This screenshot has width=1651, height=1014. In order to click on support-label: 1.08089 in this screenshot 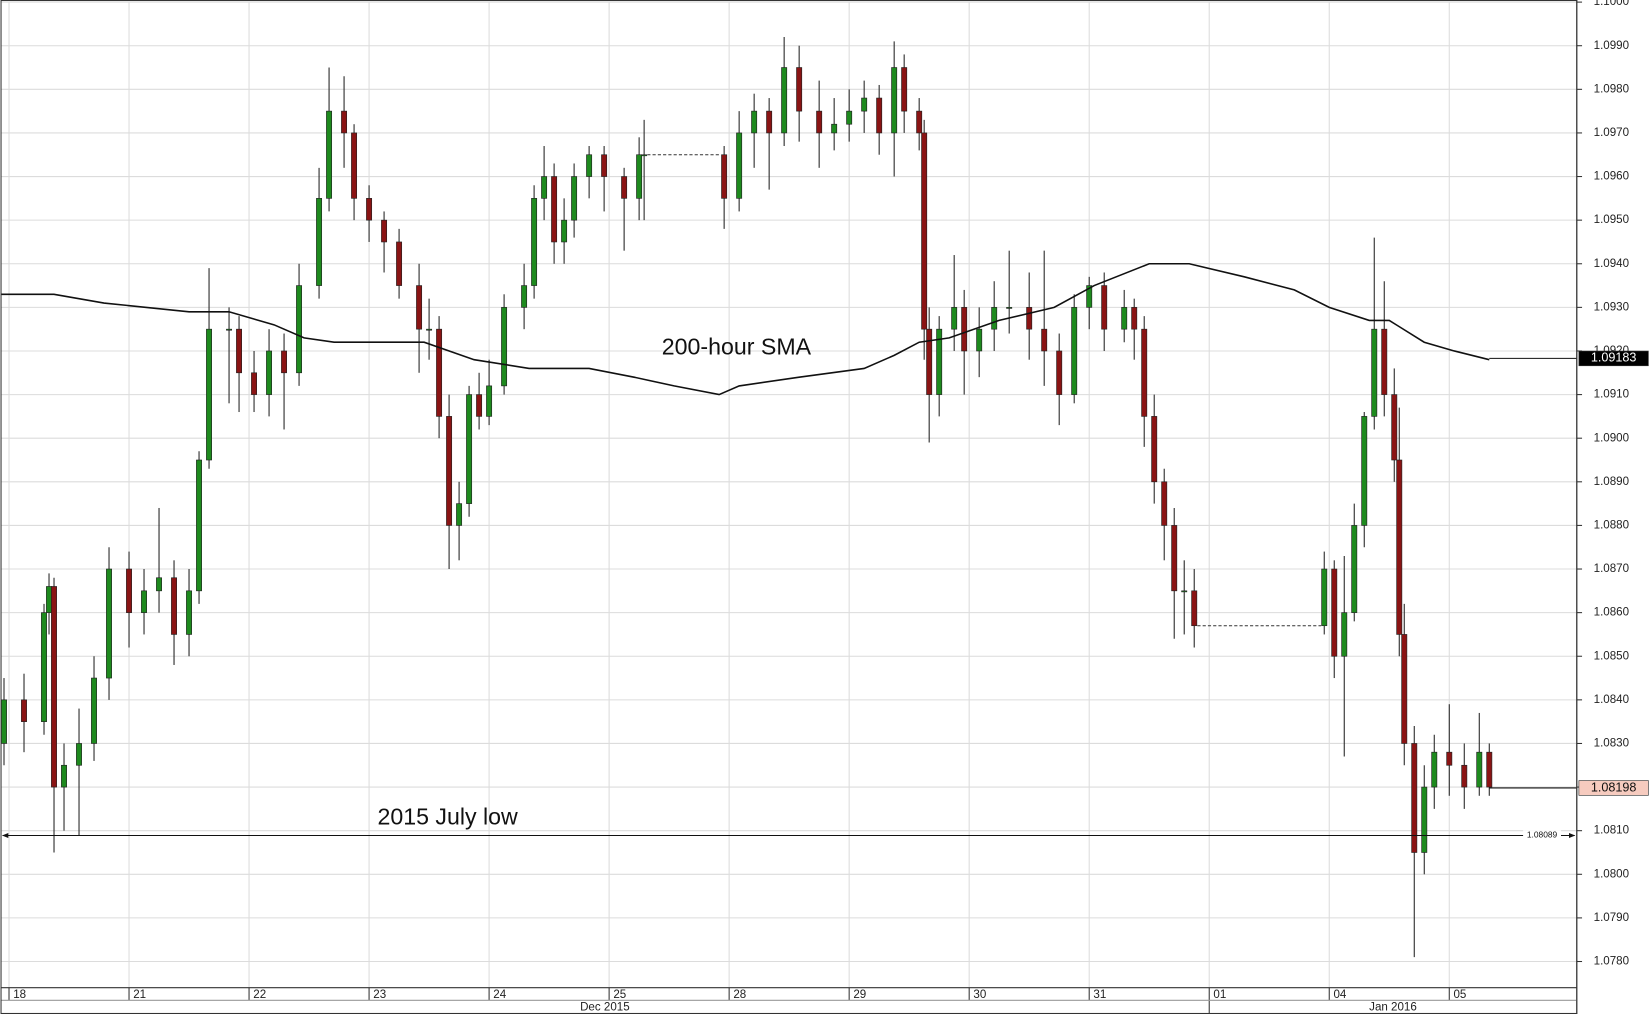, I will do `click(1542, 835)`.